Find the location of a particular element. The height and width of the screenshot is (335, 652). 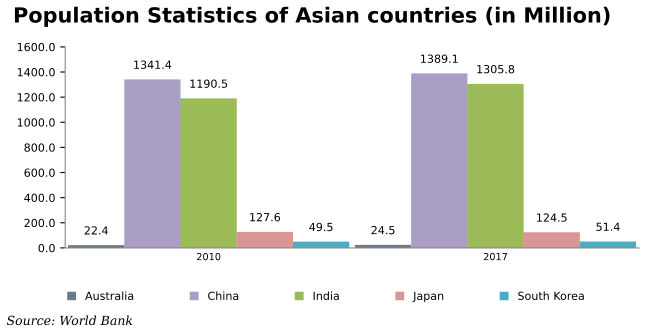

chart-title: Population Statistics of Asian countries (in Million) is located at coordinates (312, 16).